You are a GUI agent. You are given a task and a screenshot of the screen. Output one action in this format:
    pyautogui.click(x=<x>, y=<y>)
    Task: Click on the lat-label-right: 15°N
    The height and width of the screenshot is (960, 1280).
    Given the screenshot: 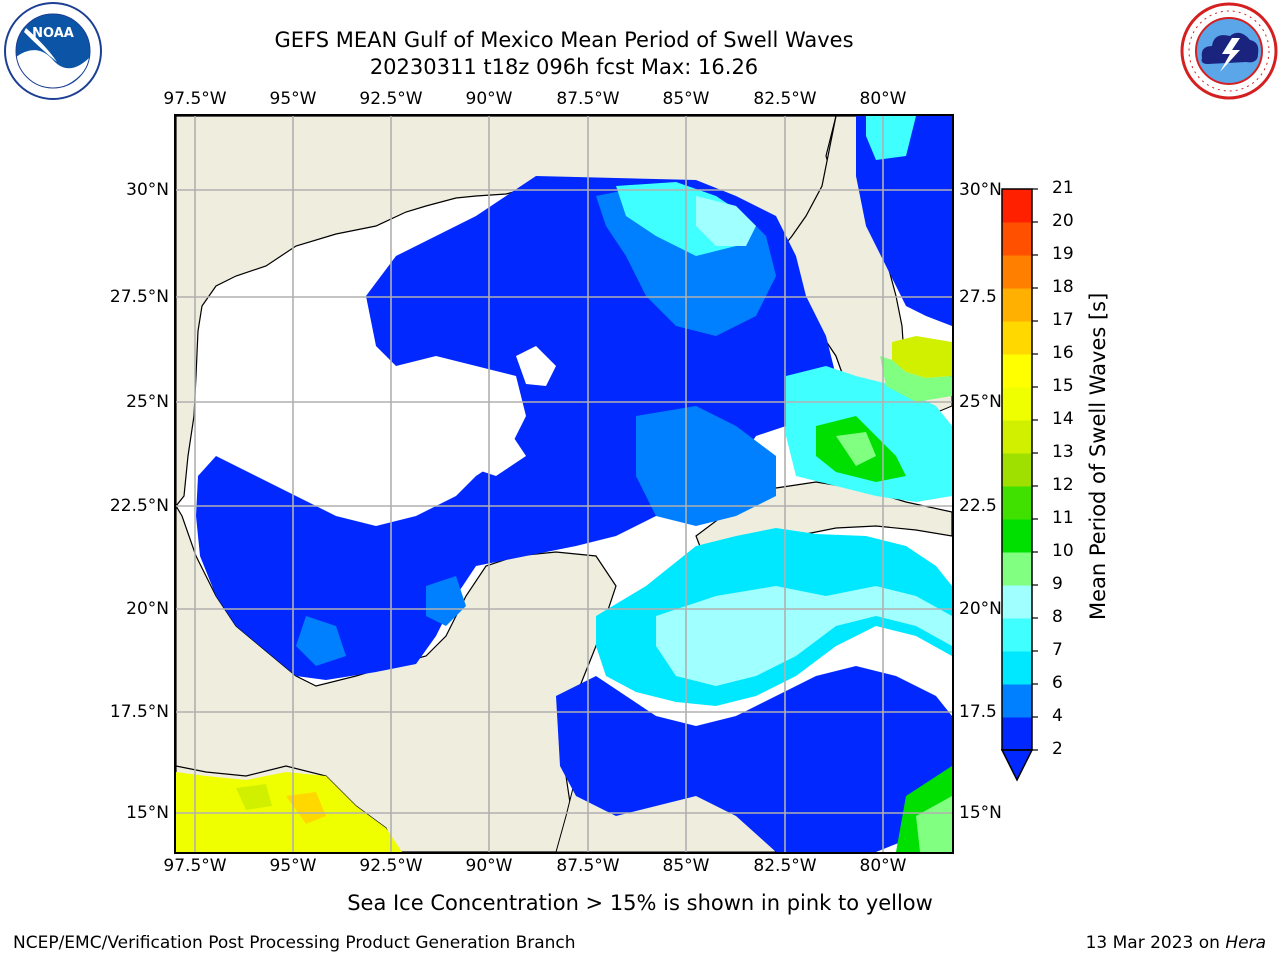 What is the action you would take?
    pyautogui.click(x=980, y=813)
    